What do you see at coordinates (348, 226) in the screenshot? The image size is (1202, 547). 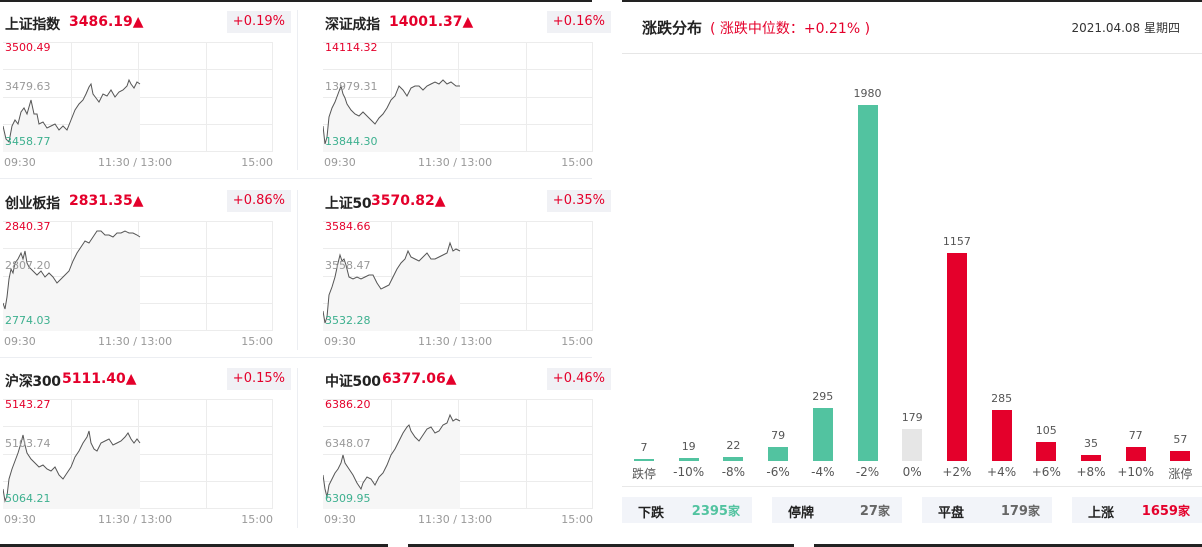 I see `high-price-label: 3584.66` at bounding box center [348, 226].